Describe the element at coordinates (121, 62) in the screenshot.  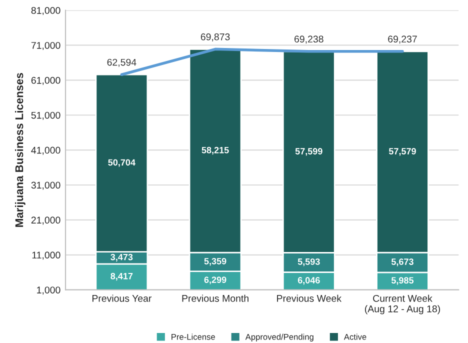
I see `data-label: 62,594` at that location.